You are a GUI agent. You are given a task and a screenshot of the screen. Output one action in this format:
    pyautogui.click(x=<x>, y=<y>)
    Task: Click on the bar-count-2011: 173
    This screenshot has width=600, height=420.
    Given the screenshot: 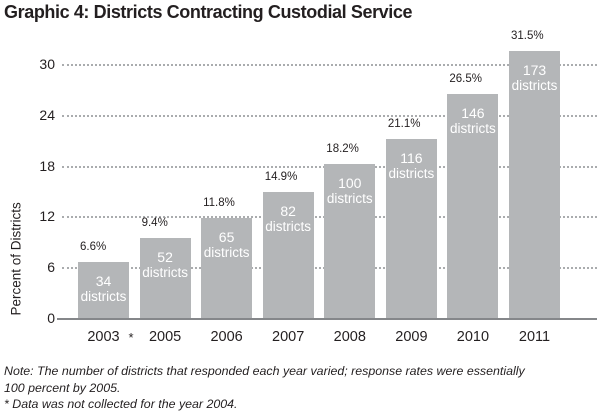 What is the action you would take?
    pyautogui.click(x=534, y=70)
    